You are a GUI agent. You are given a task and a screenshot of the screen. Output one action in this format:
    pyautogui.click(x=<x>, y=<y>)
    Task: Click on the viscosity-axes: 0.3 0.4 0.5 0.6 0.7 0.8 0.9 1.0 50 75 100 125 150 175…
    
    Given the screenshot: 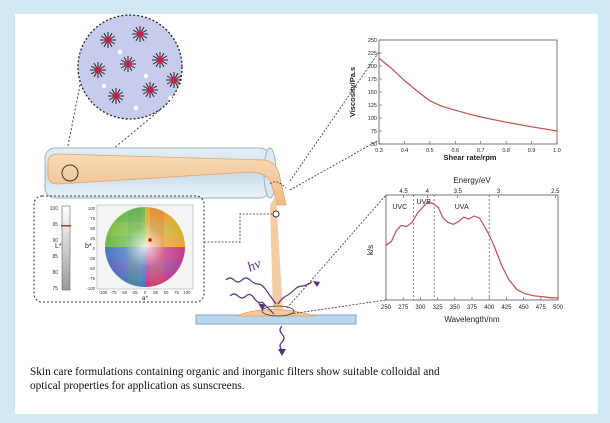 What is the action you would take?
    pyautogui.click(x=464, y=96)
    